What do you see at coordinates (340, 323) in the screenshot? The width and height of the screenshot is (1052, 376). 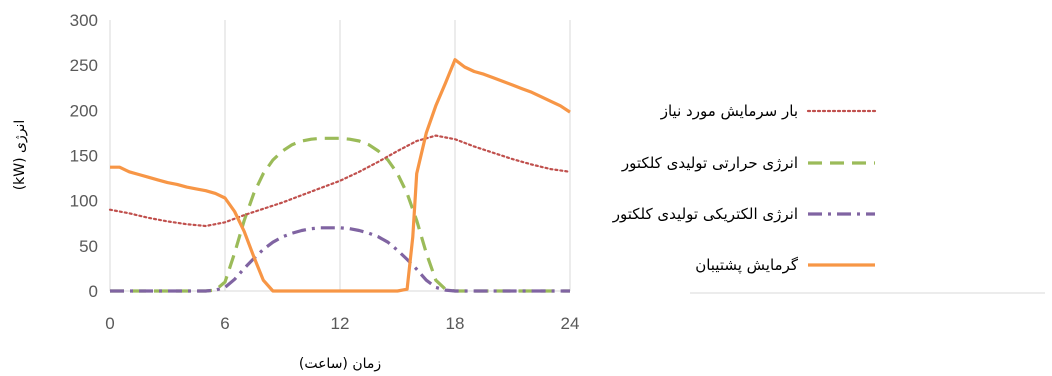 I see `x-tick-label: 12` at bounding box center [340, 323].